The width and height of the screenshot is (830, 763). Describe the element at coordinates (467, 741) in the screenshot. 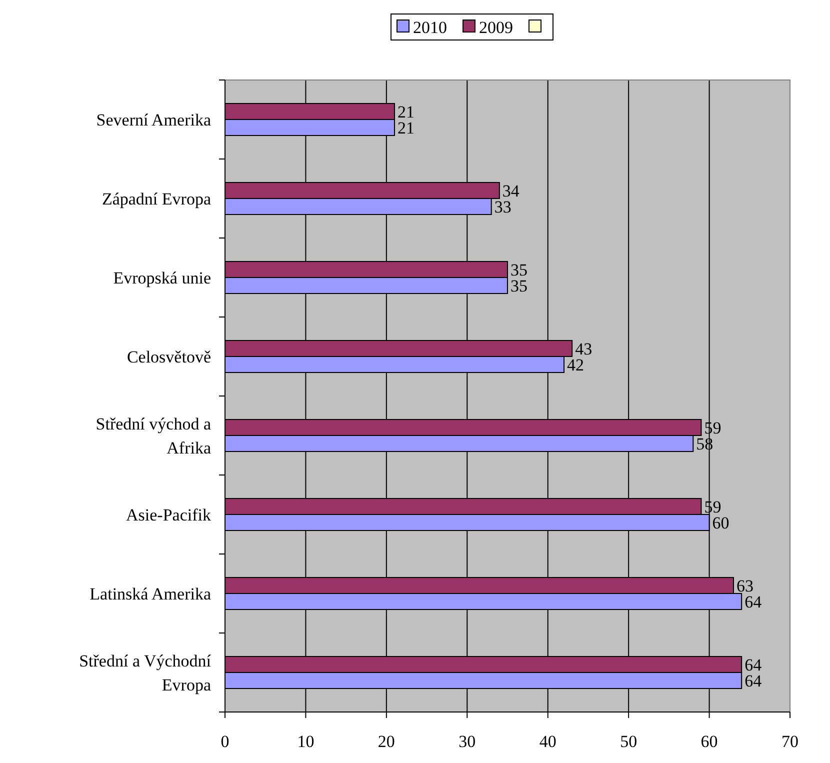

I see `x-tick-label: 30` at that location.